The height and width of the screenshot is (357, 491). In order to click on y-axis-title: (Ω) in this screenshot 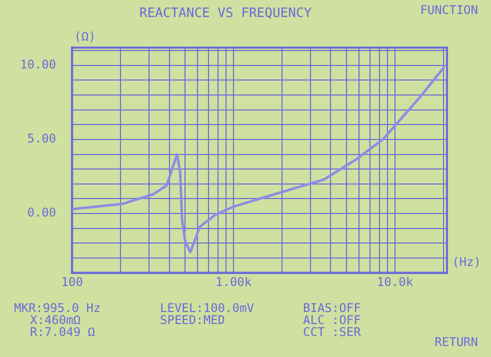, I will do `click(85, 37)`.